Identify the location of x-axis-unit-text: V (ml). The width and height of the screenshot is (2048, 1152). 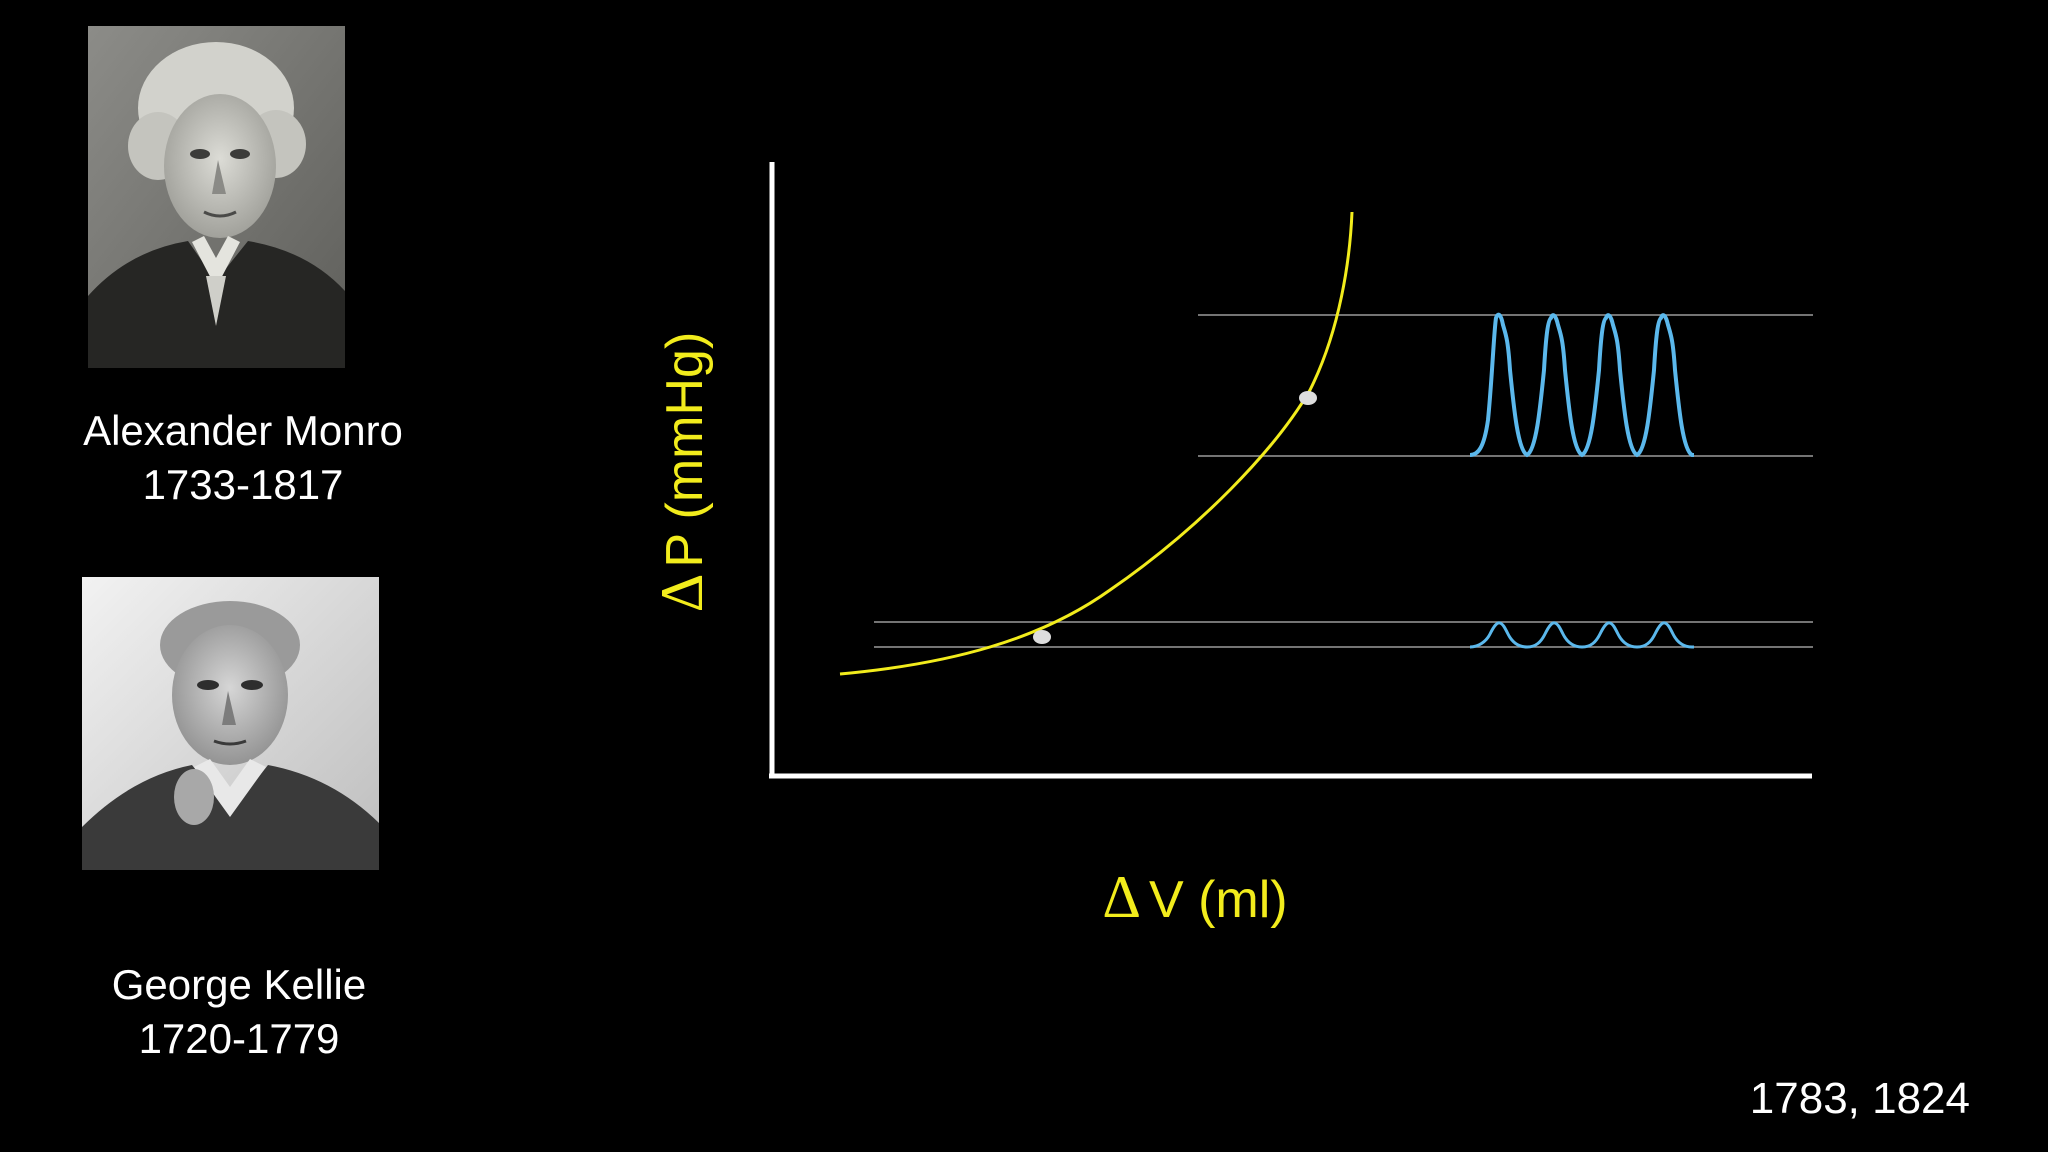
(1218, 900).